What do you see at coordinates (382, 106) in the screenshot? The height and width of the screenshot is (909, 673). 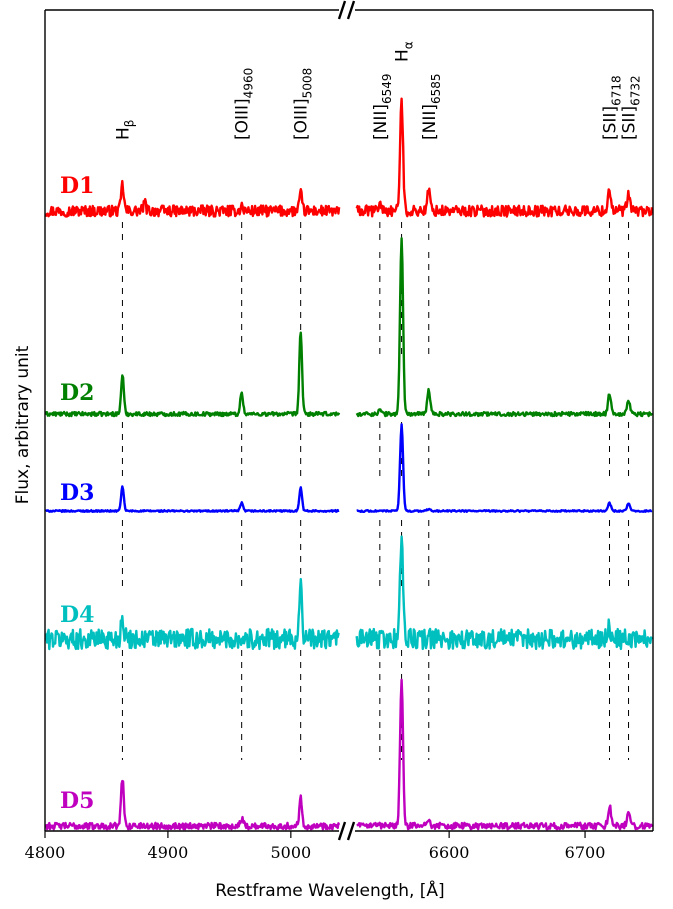 I see `emission-line-label-3: [NII]6549` at bounding box center [382, 106].